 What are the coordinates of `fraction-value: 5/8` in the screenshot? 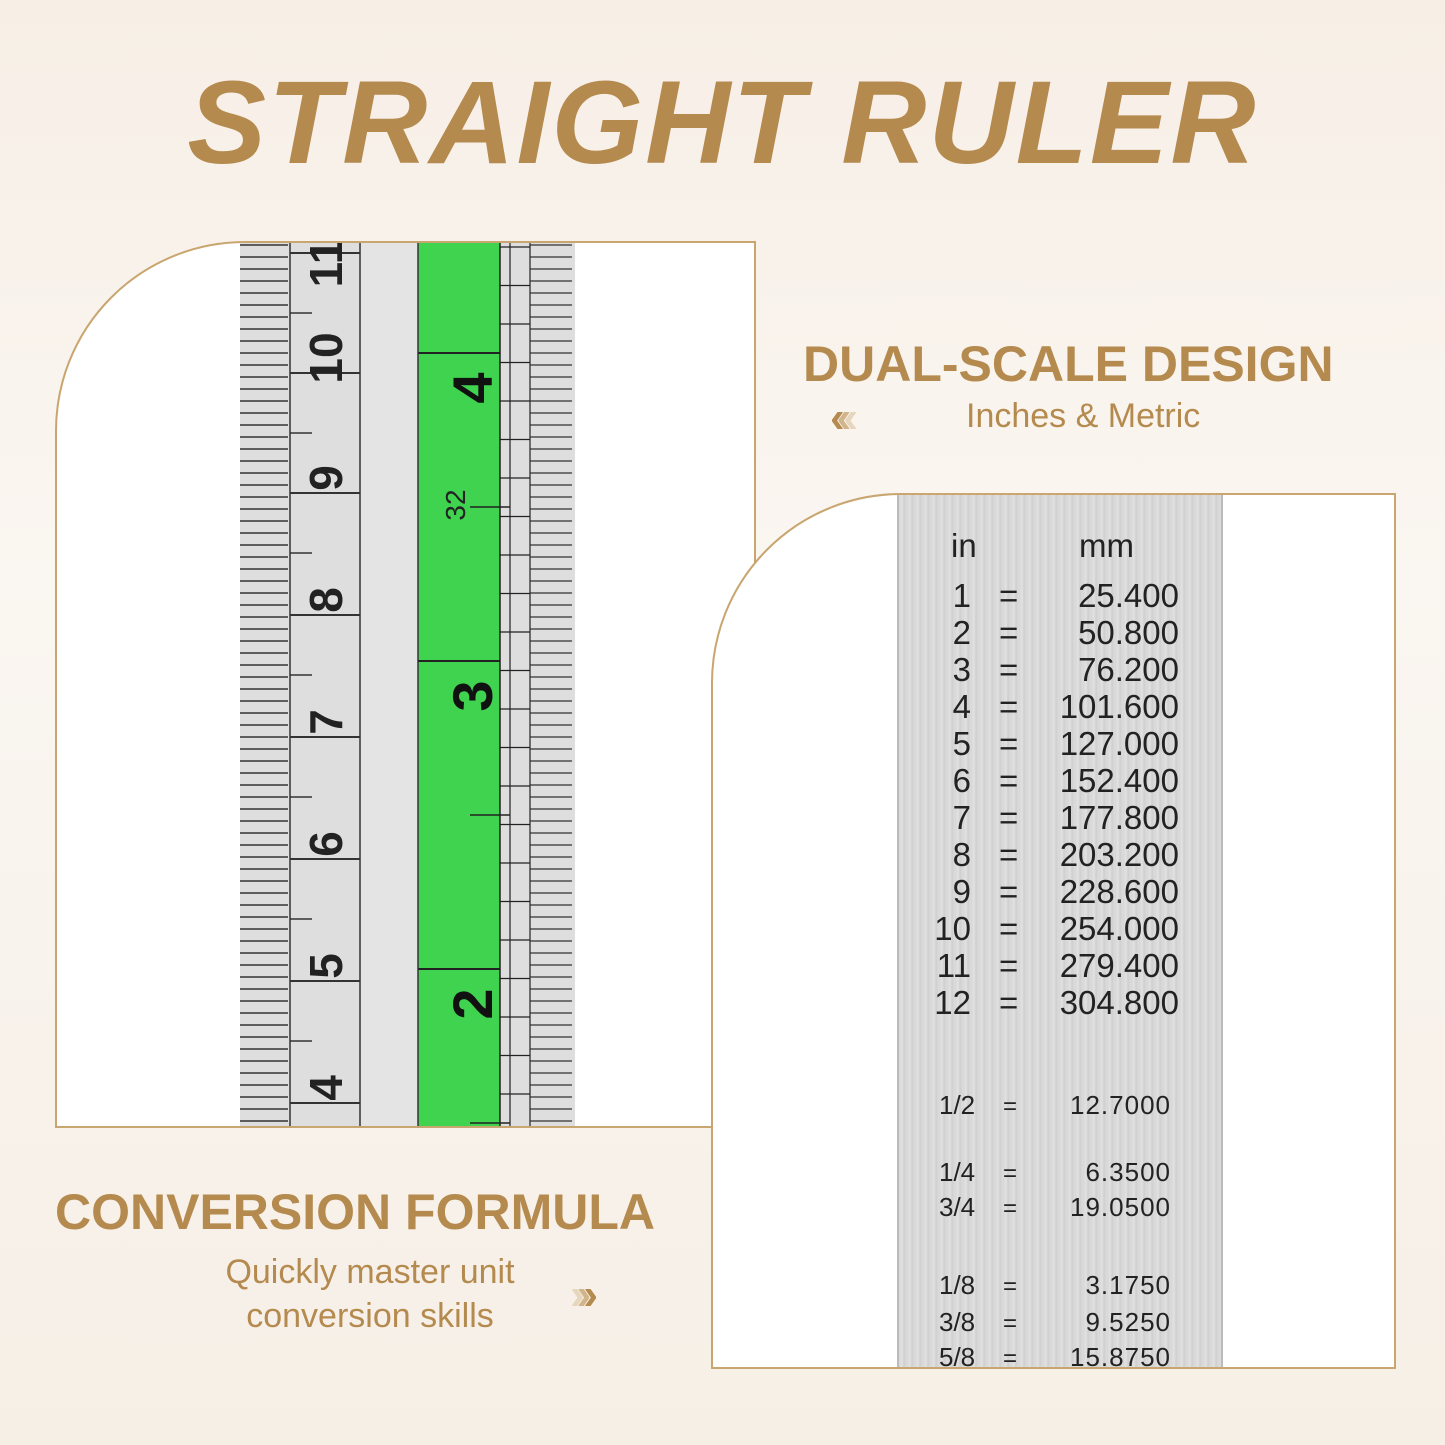 It's located at (957, 1355).